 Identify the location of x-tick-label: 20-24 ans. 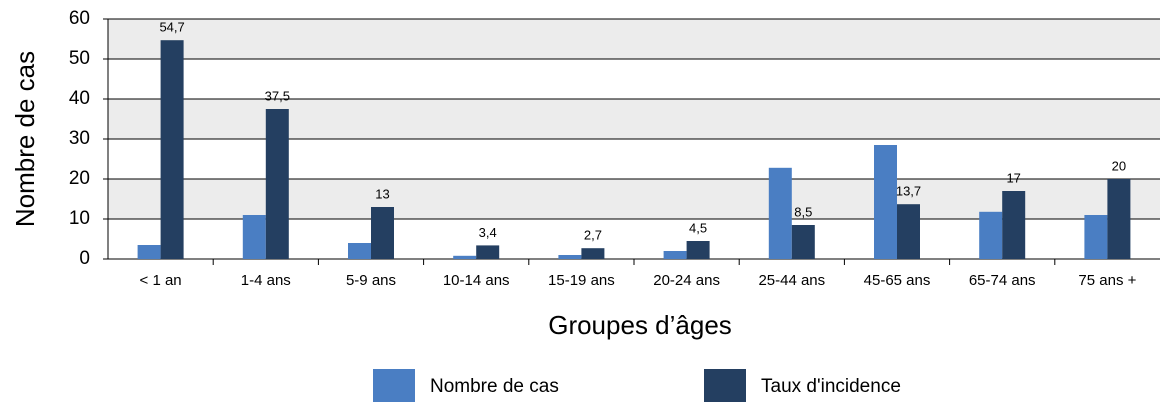
(686, 280).